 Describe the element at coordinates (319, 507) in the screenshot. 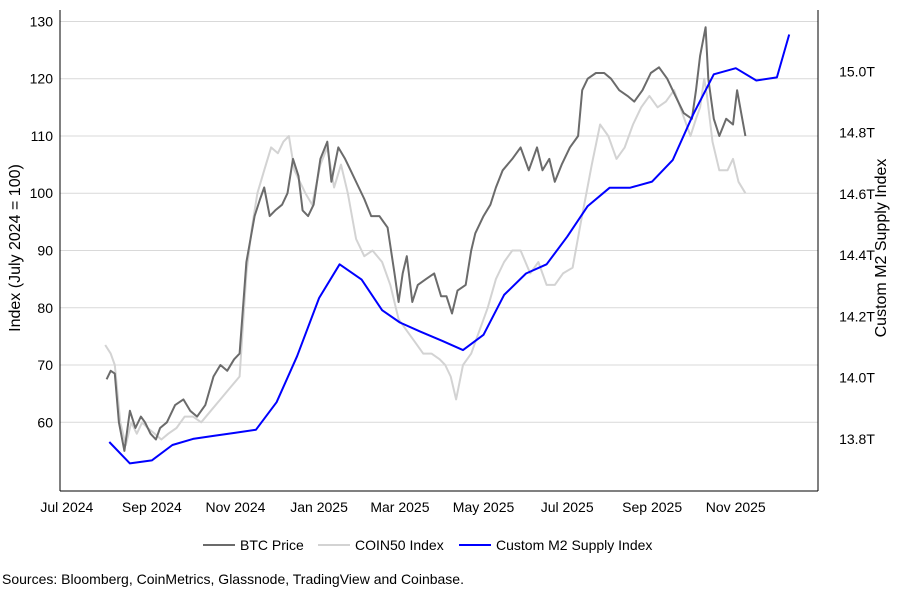

I see `x-tick-label: Jan 2025` at that location.